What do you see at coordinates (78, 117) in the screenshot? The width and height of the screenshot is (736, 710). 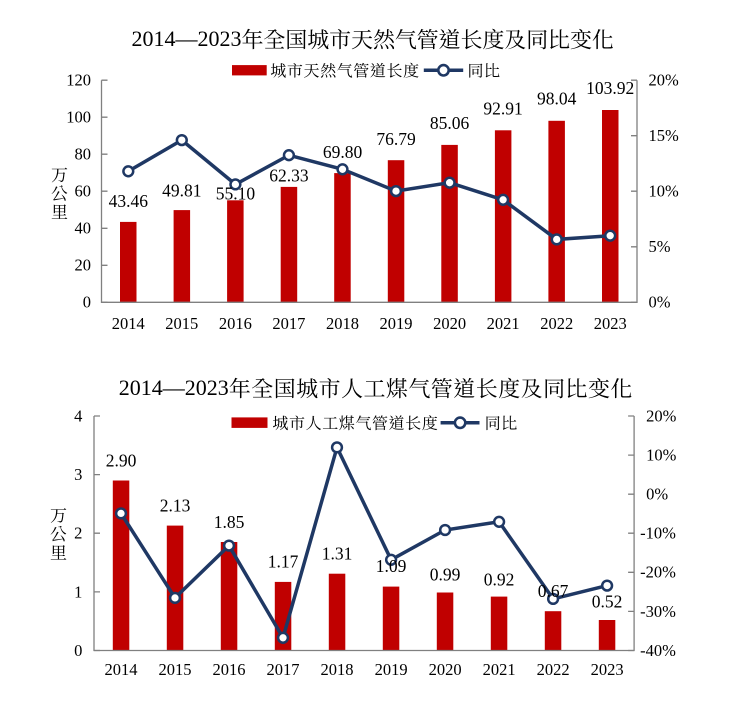 I see `svg-text: 100` at bounding box center [78, 117].